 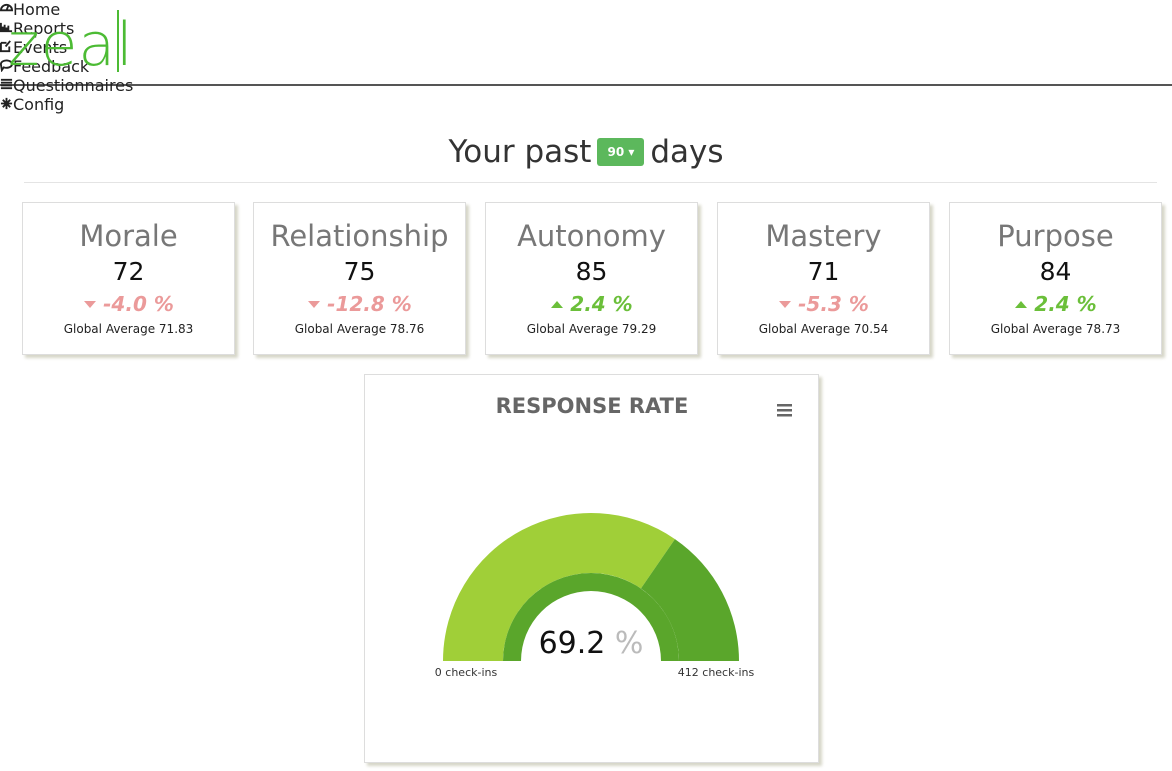 What do you see at coordinates (639, 329) in the screenshot?
I see `average-value: 79.29` at bounding box center [639, 329].